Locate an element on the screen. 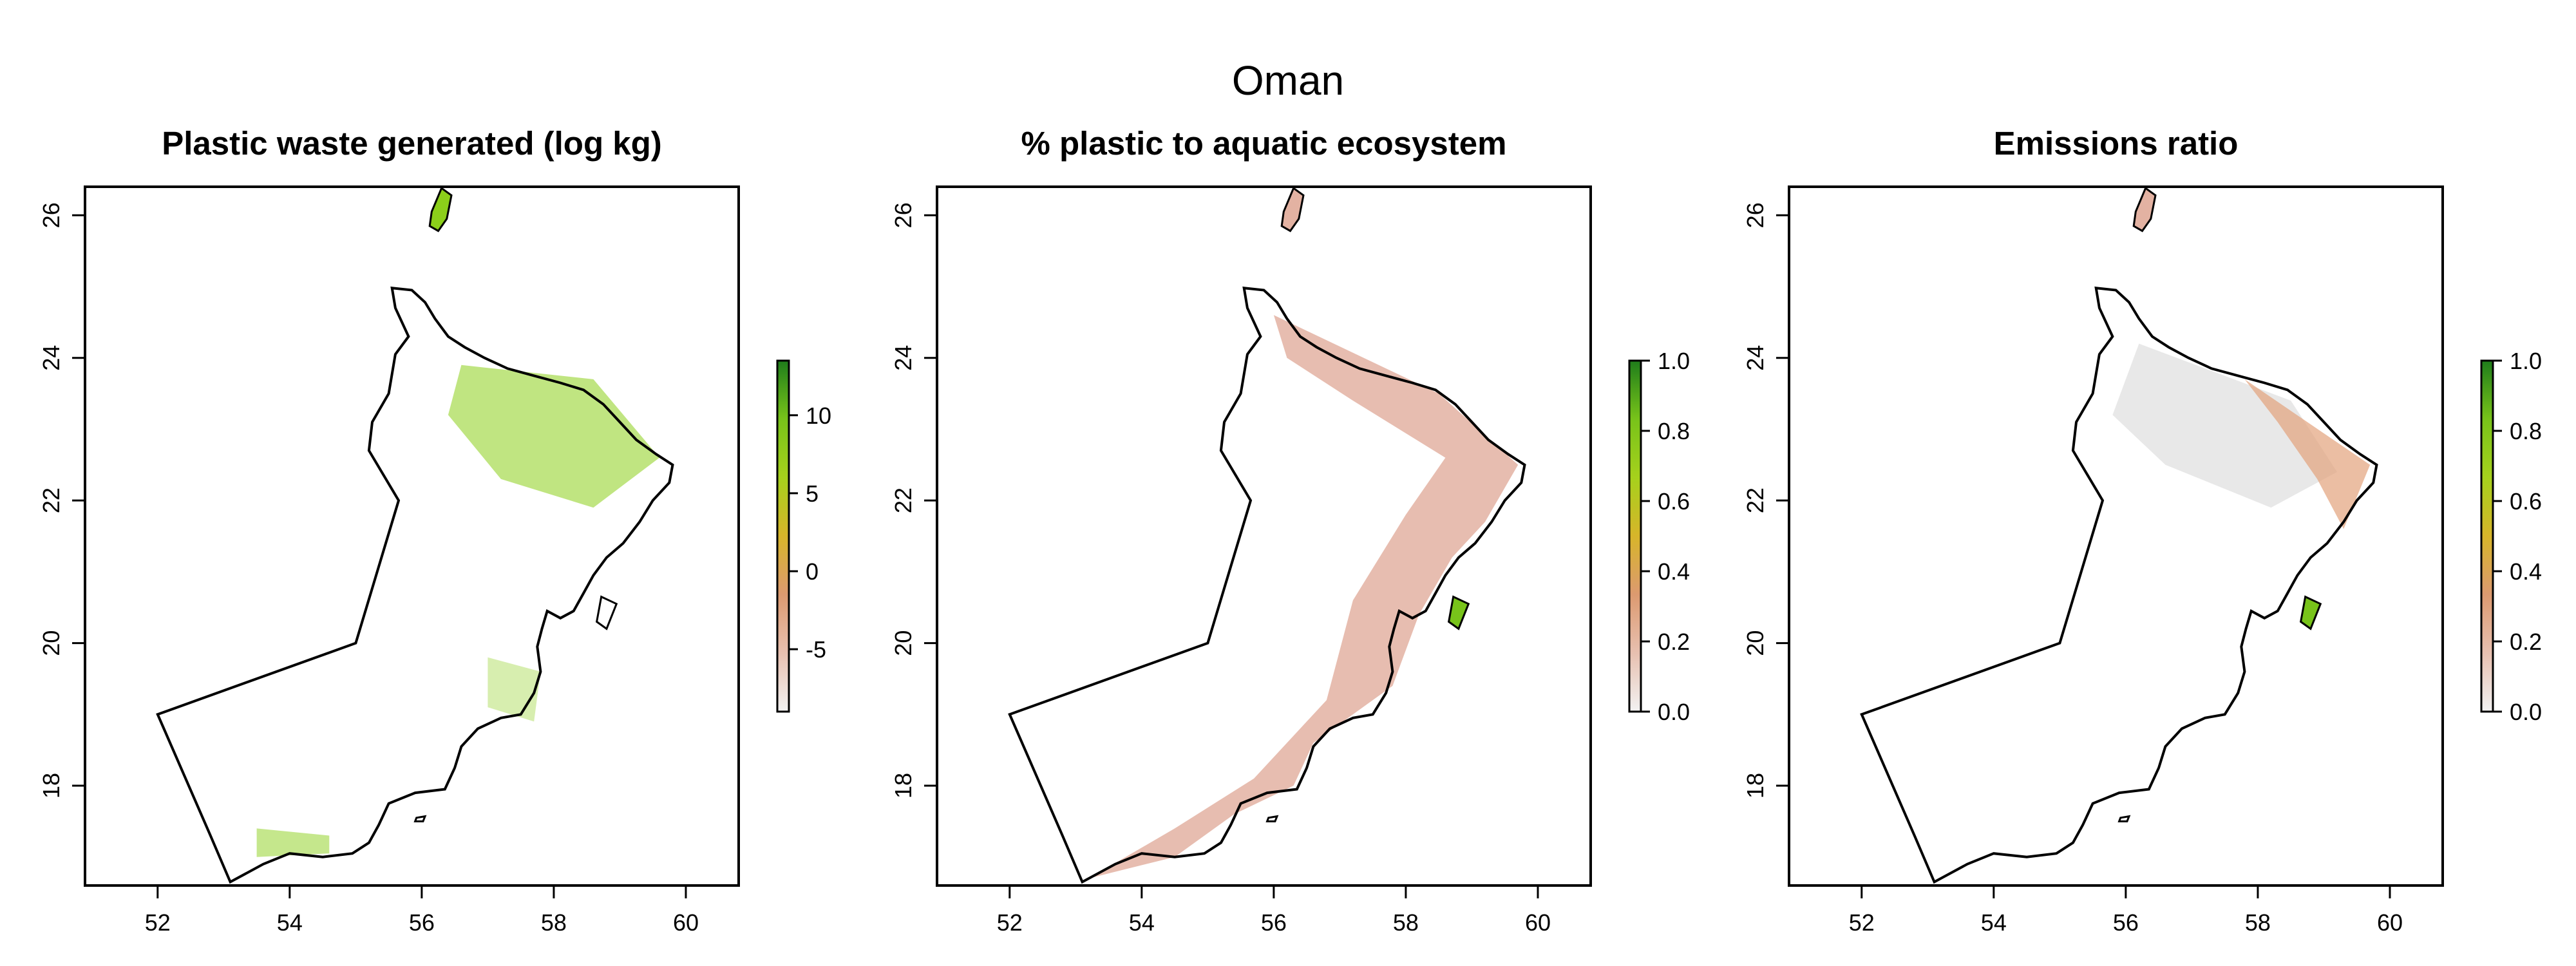  panel-title: Emissions ratio is located at coordinates (2116, 143).